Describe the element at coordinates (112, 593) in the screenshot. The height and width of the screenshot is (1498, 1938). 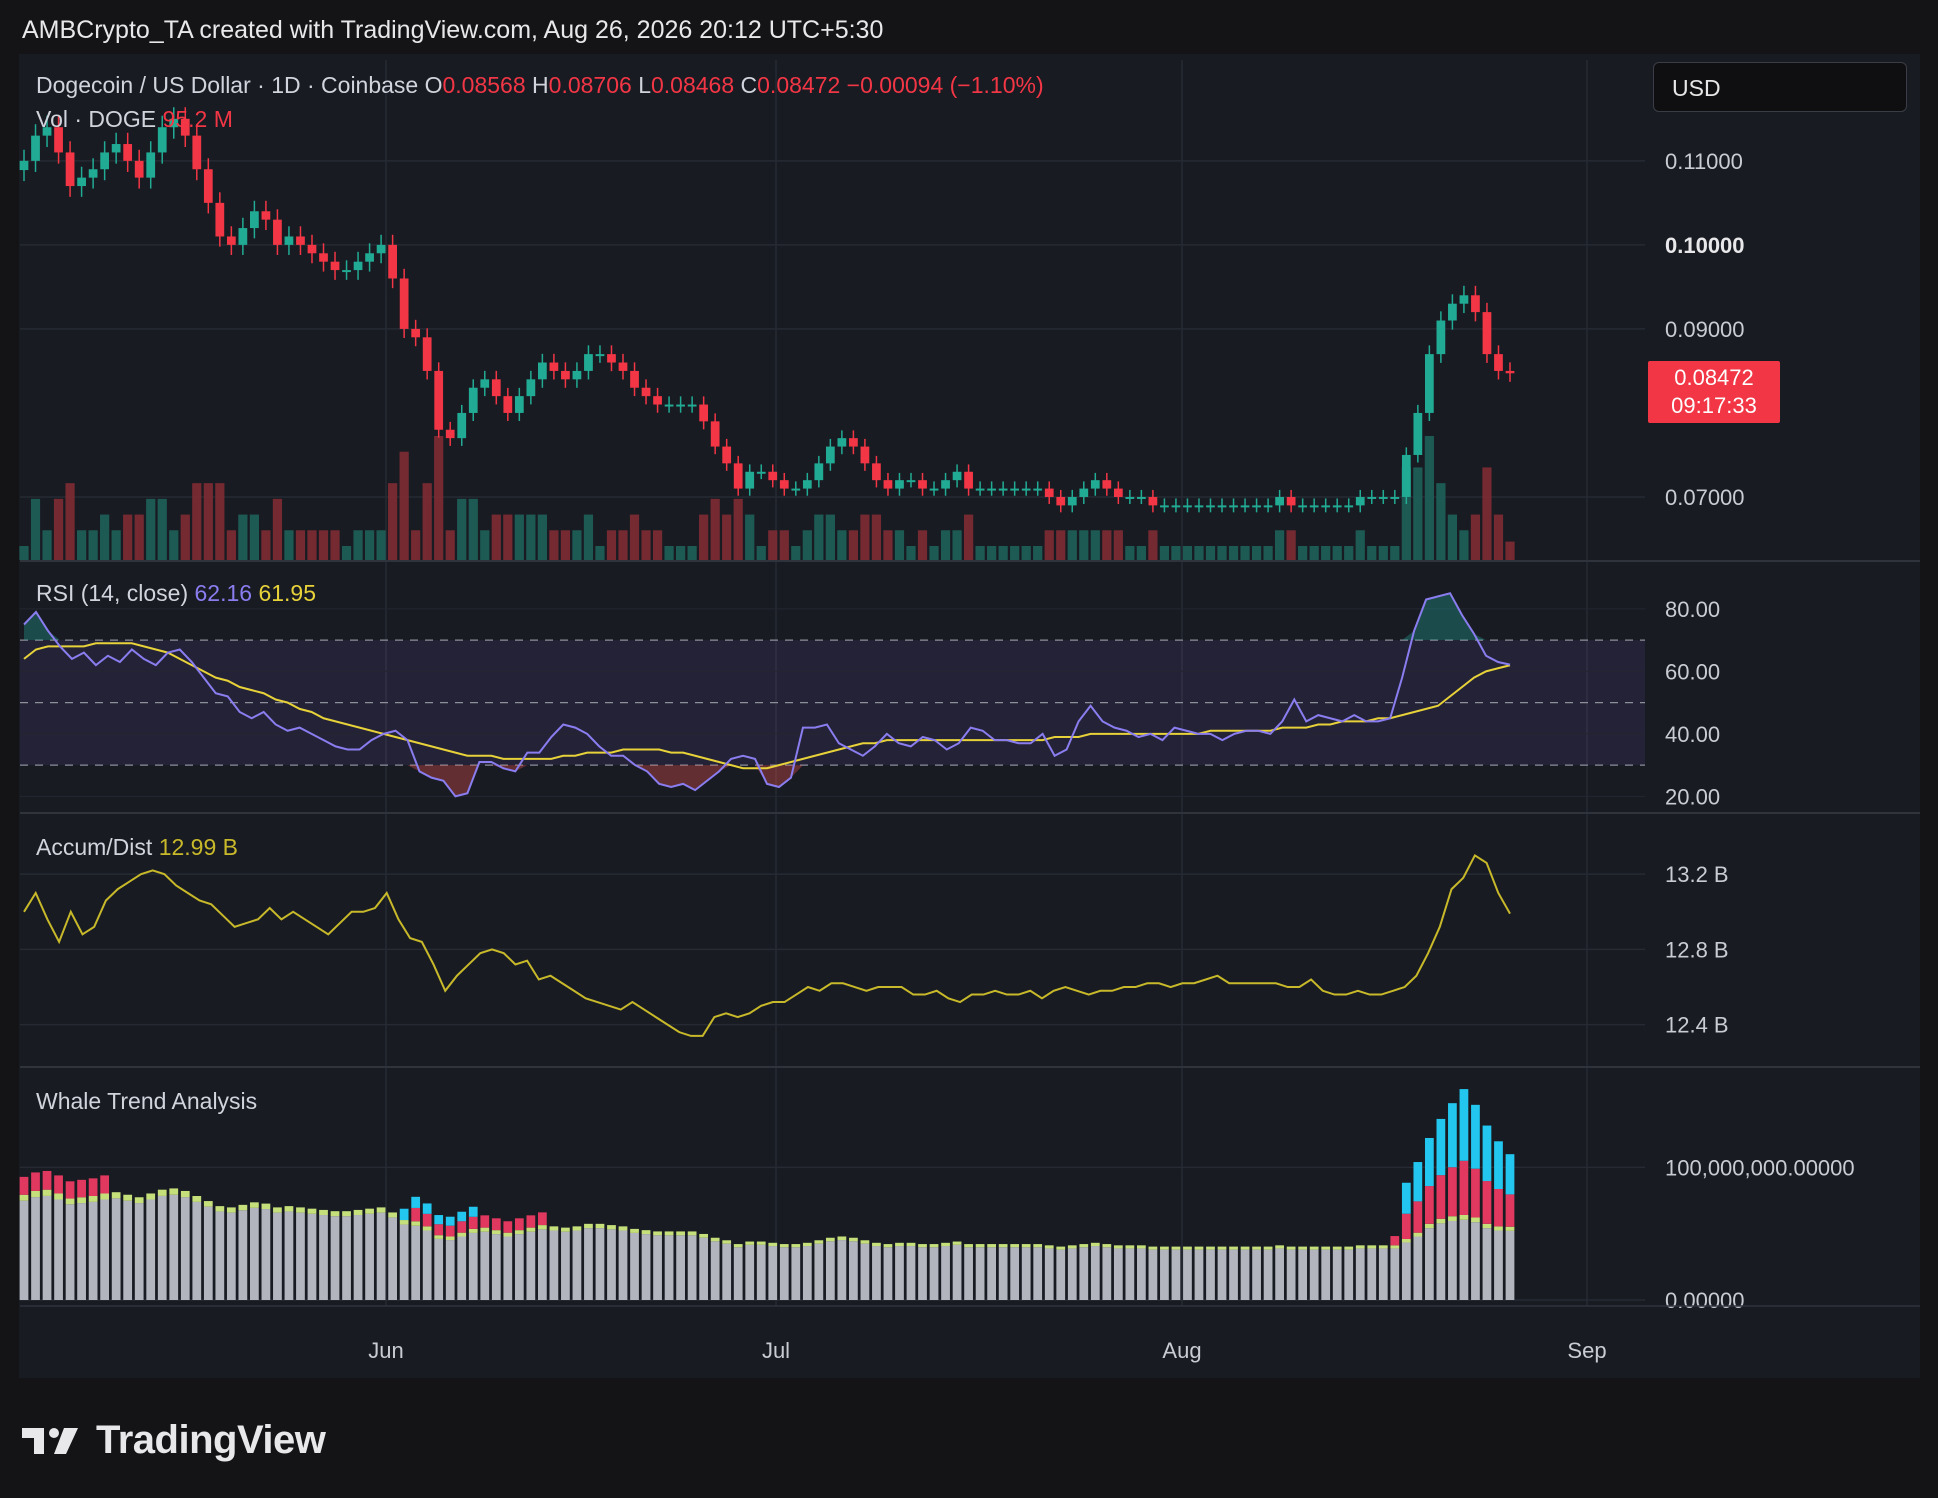
I see `rsi-label: RSI (14, close)` at that location.